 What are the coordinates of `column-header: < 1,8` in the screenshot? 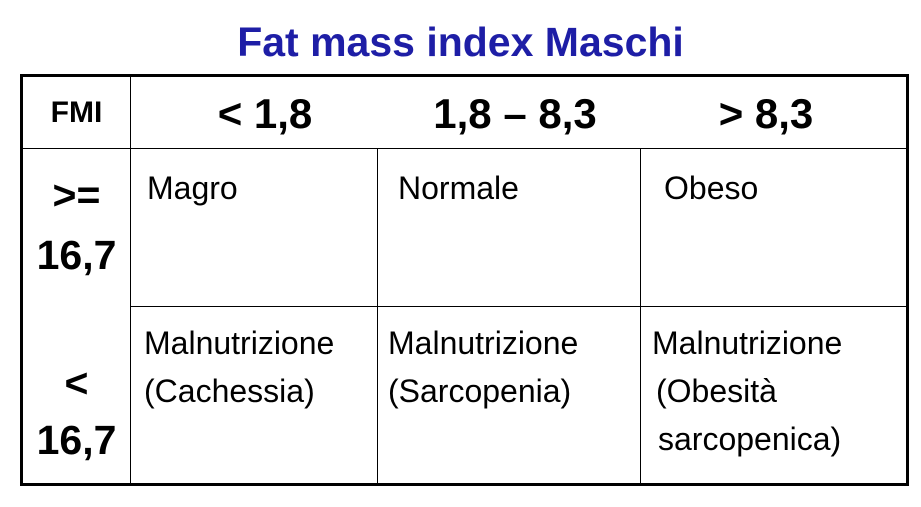 It's located at (265, 113).